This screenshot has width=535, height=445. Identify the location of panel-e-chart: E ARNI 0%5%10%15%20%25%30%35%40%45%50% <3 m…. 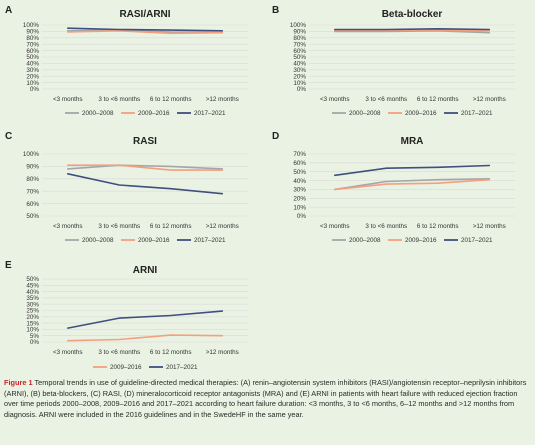
(126, 315).